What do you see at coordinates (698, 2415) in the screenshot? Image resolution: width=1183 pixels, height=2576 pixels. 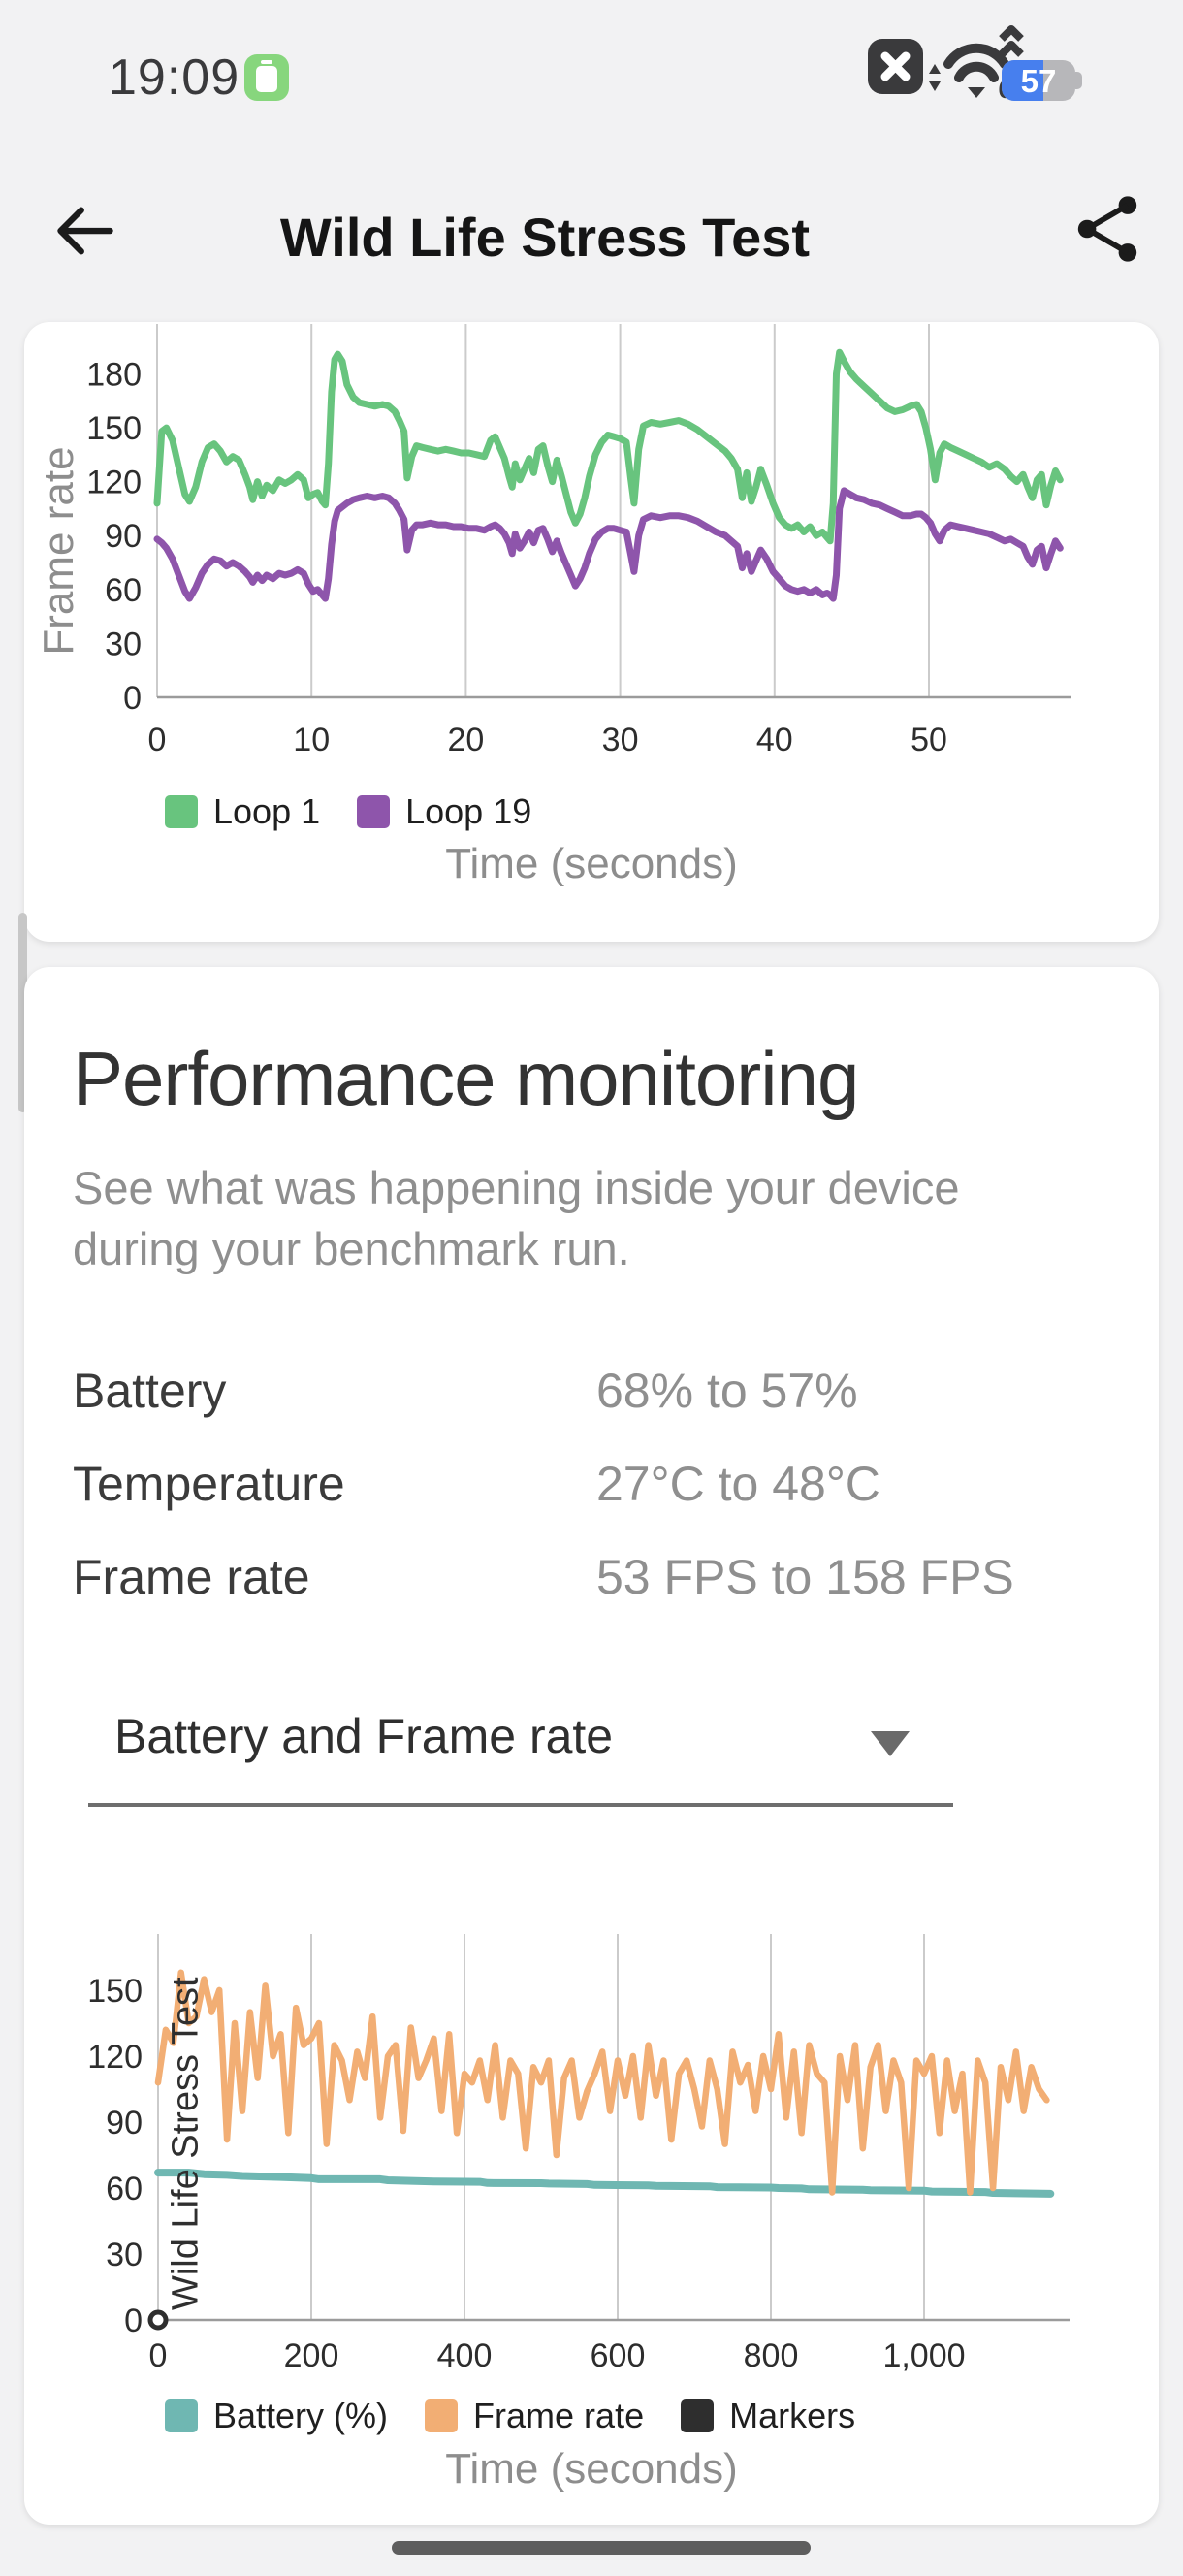 I see `markers-swatch` at bounding box center [698, 2415].